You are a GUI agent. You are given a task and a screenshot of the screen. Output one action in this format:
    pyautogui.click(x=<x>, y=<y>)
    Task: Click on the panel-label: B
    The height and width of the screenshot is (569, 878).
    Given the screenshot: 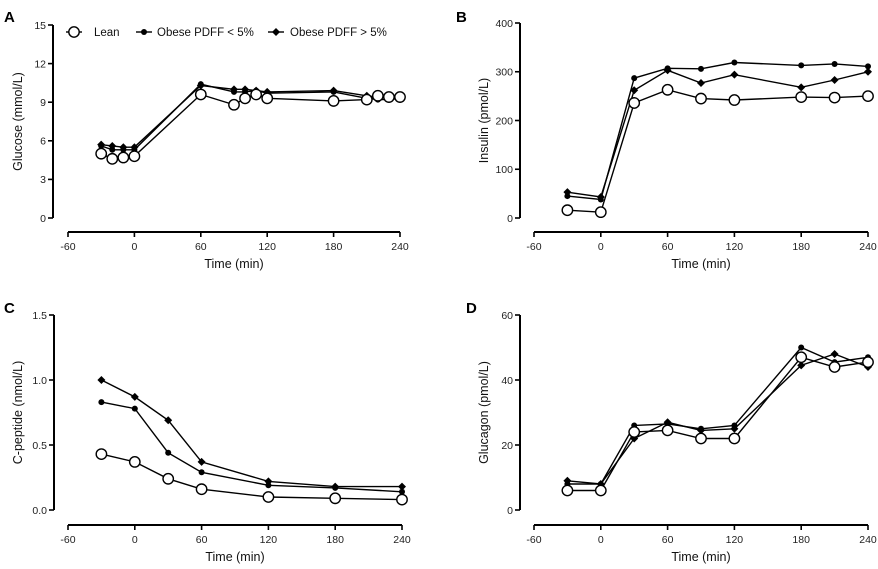 What is the action you would take?
    pyautogui.click(x=461, y=17)
    